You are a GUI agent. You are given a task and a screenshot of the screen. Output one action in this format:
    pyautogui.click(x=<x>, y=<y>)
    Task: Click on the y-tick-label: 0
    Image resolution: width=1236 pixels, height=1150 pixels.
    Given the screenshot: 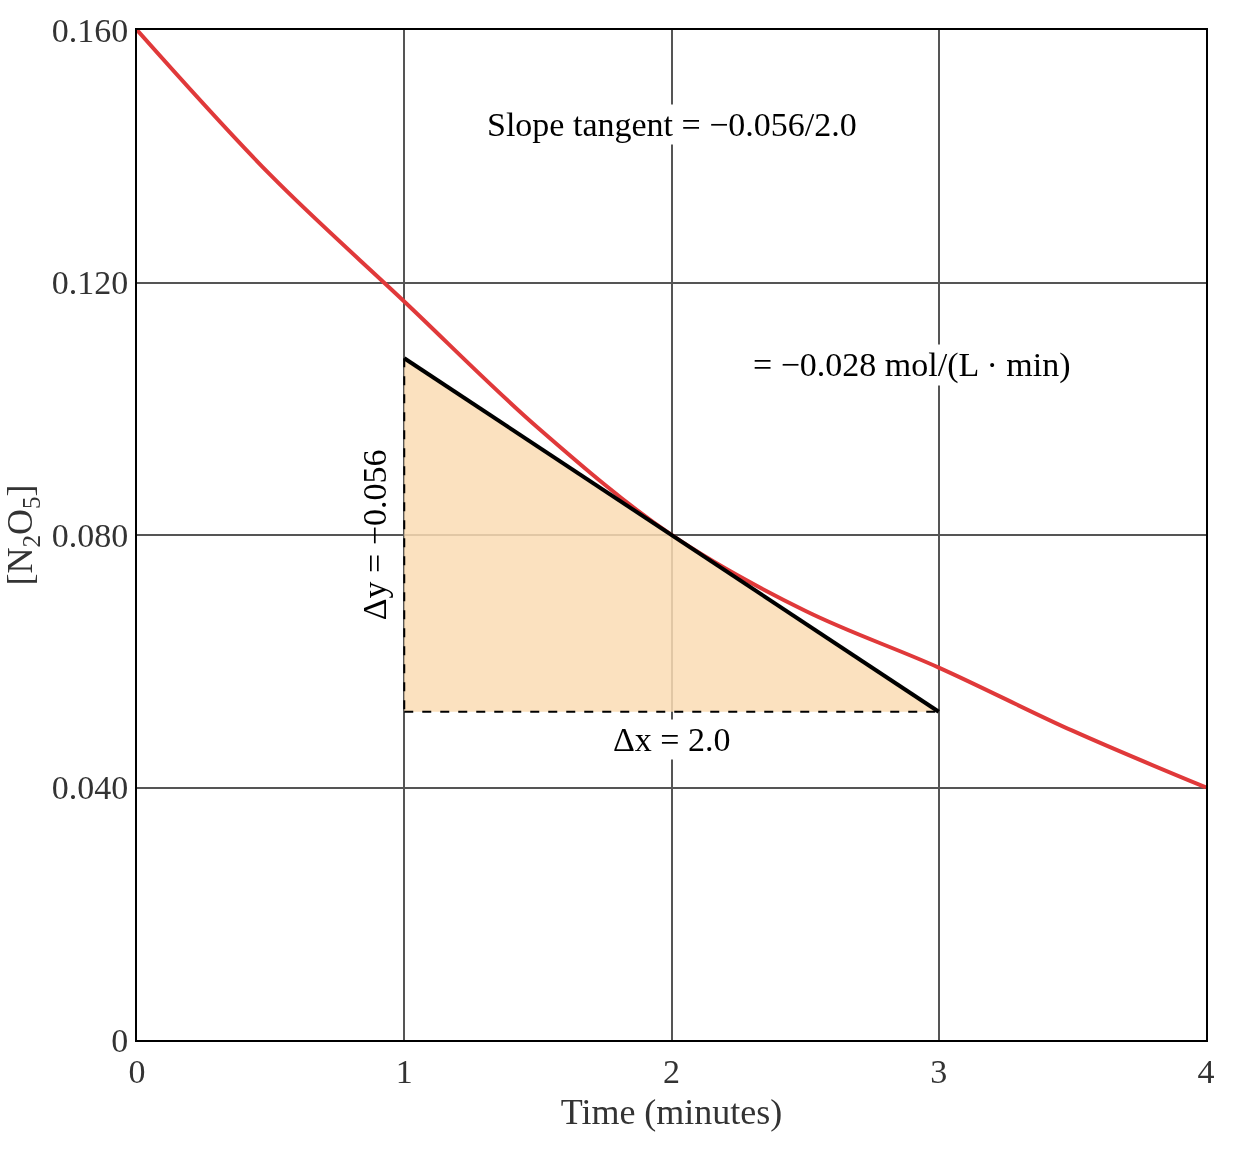 What is the action you would take?
    pyautogui.click(x=120, y=1040)
    